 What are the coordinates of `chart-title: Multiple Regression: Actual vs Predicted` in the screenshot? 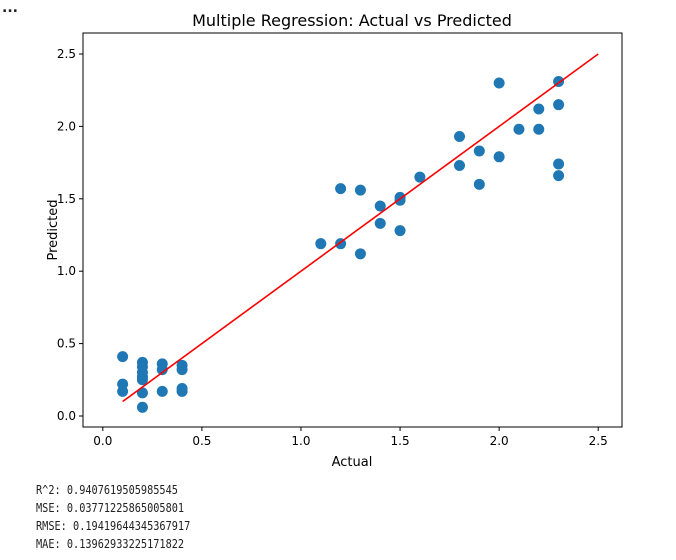 It's located at (352, 20).